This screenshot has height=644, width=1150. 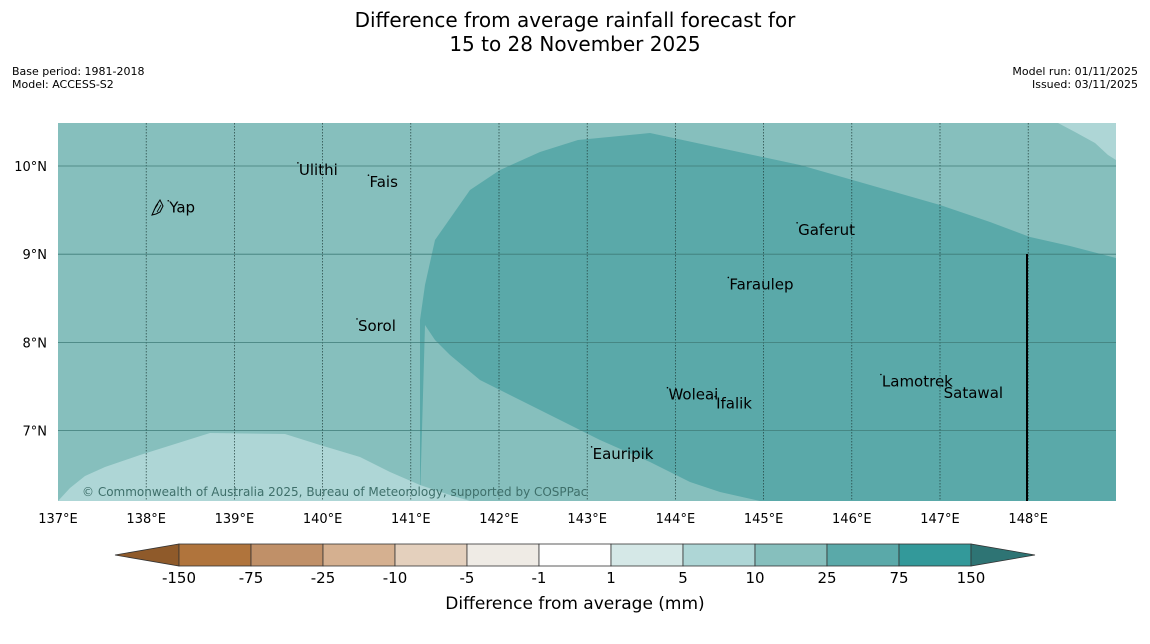 What do you see at coordinates (754, 578) in the screenshot?
I see `colorbar-tick-label: 10` at bounding box center [754, 578].